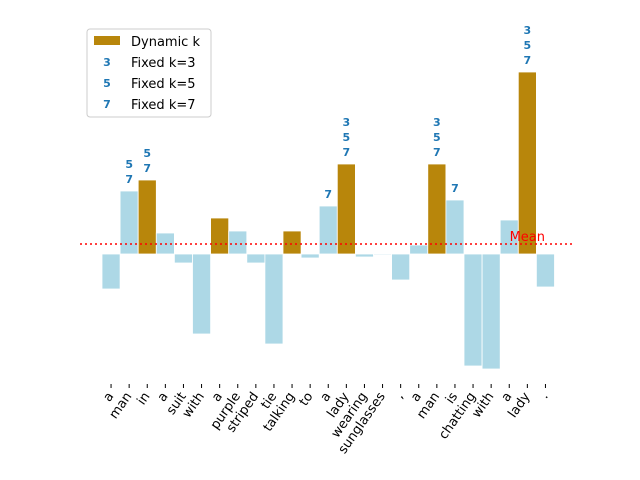 The height and width of the screenshot is (480, 640). Describe the element at coordinates (107, 40) in the screenshot. I see `legend-swatch` at that location.